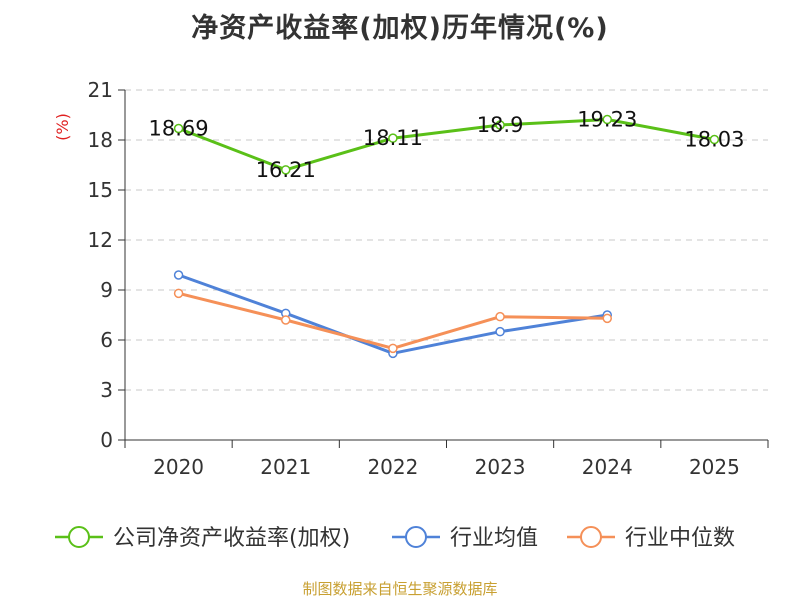 The width and height of the screenshot is (800, 600). I want to click on data-point-s0-2021, so click(286, 170).